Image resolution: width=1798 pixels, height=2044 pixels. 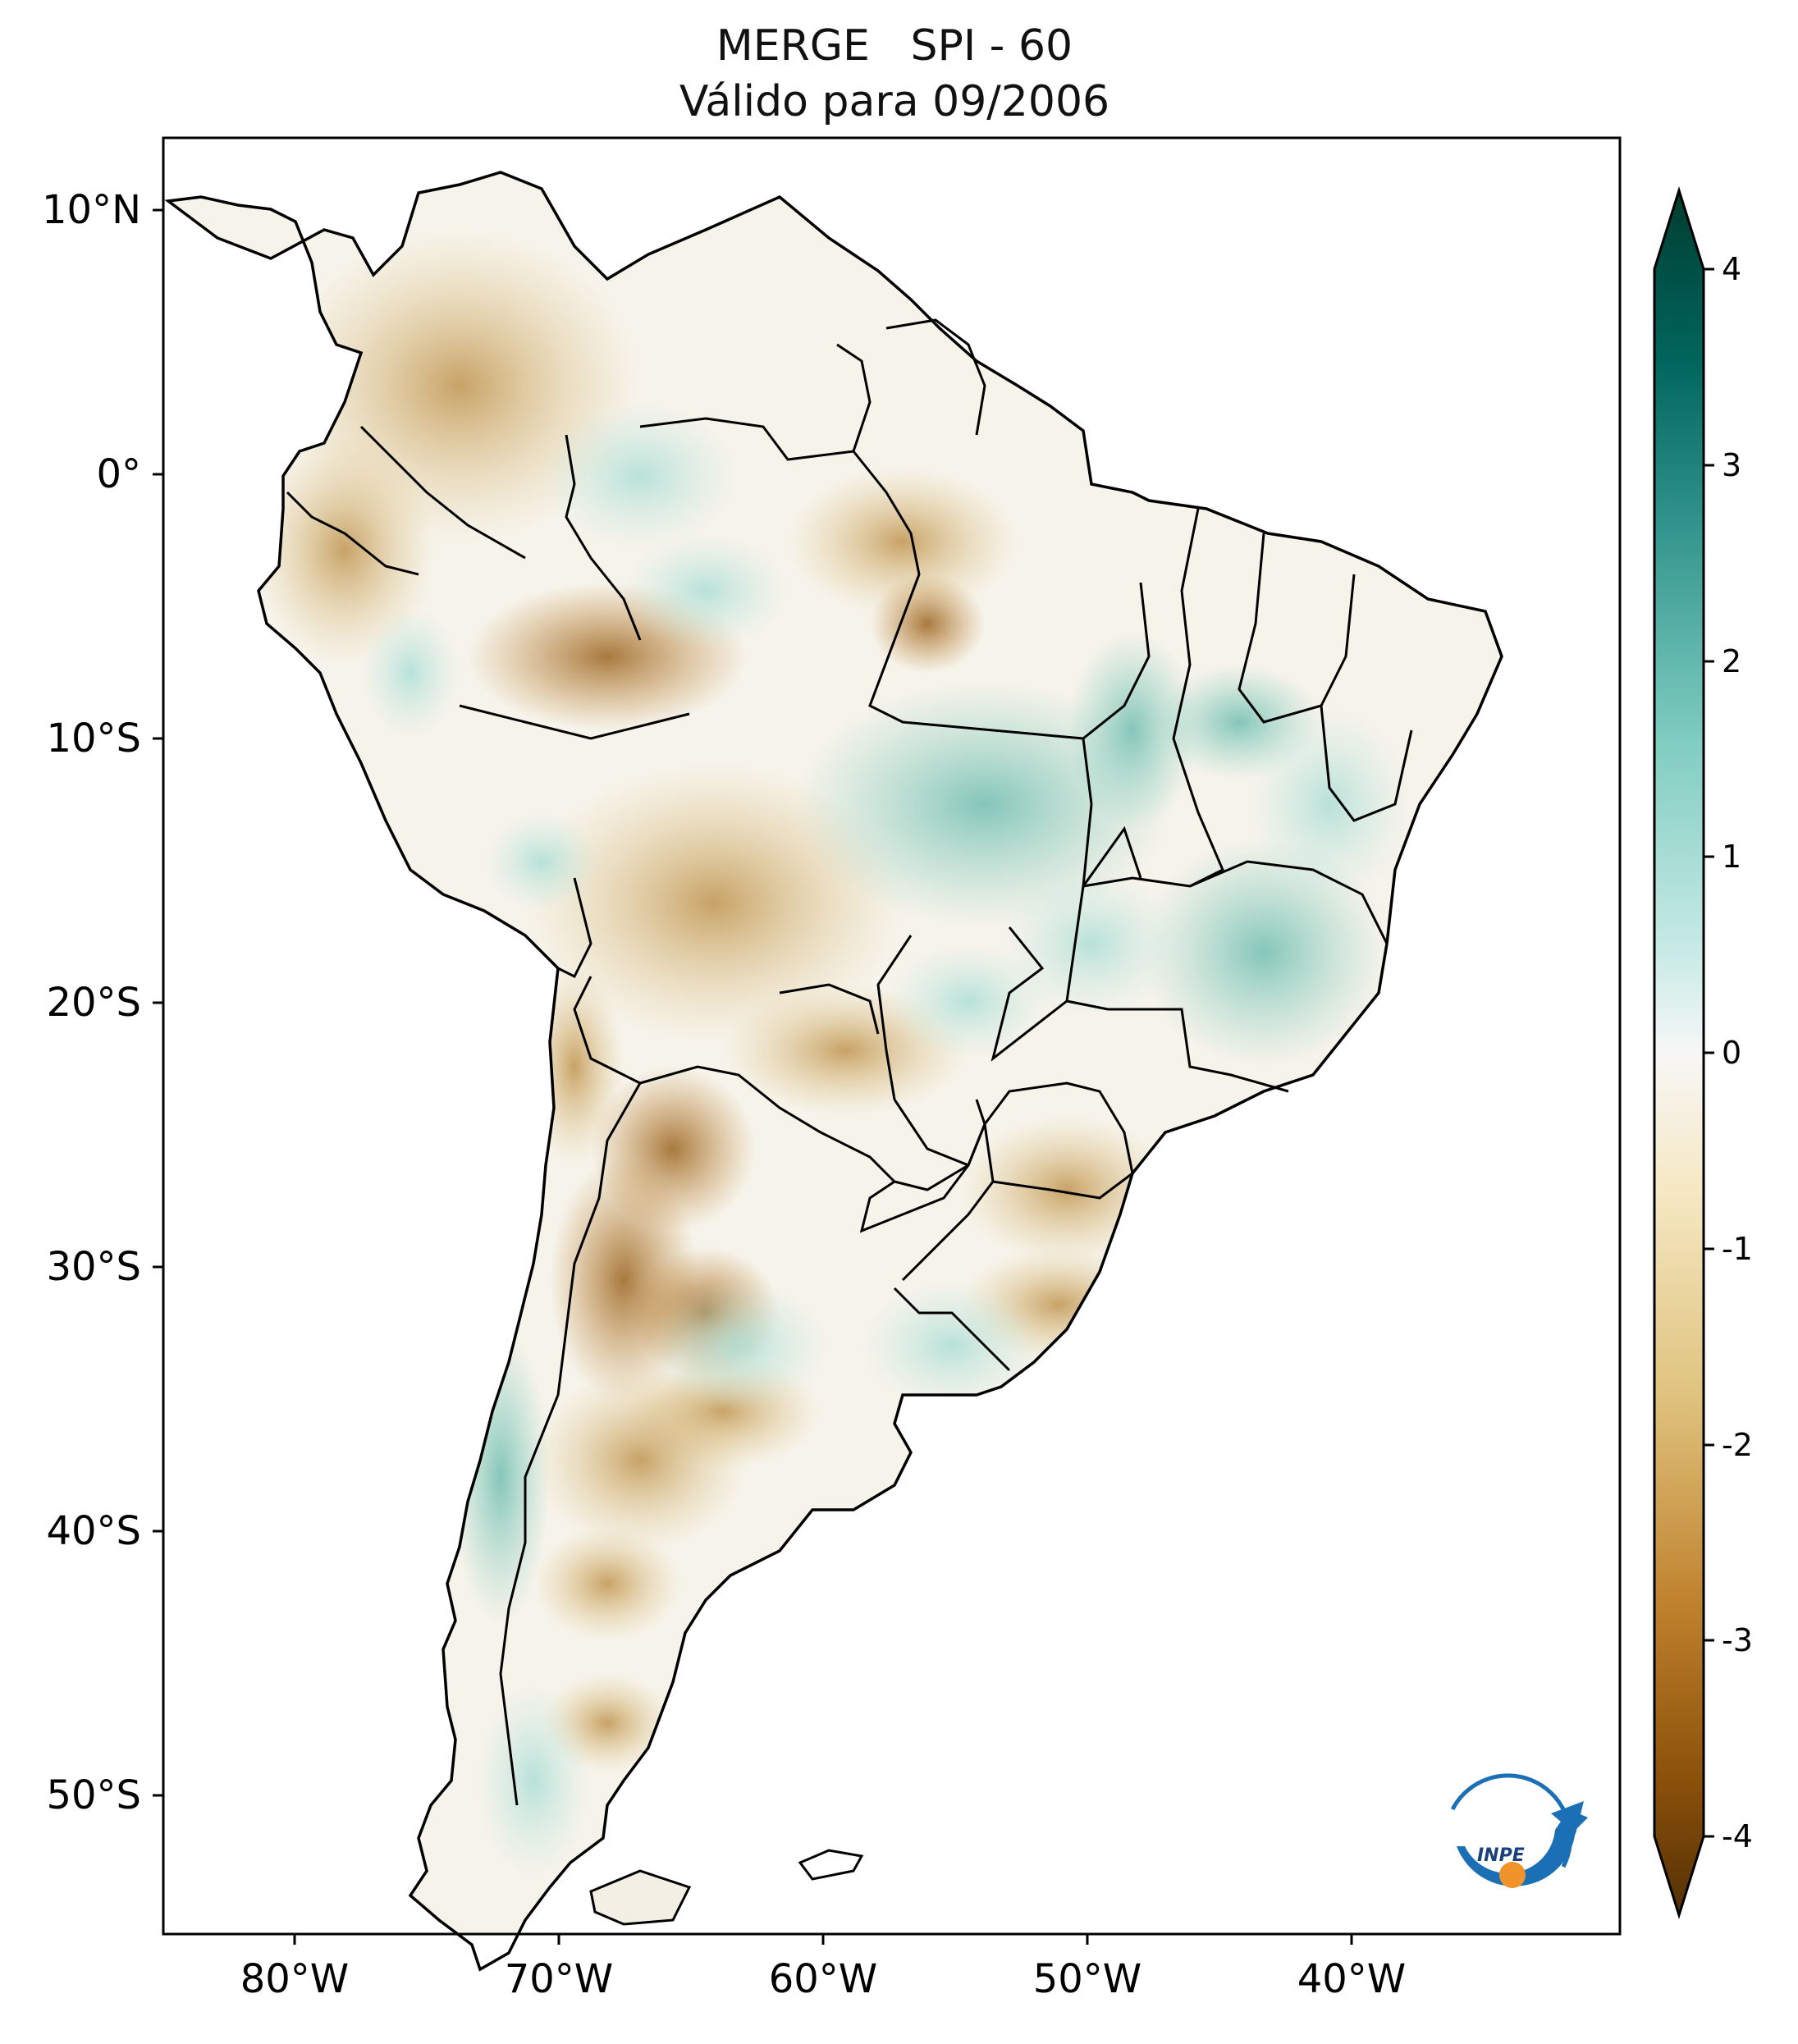 What do you see at coordinates (93, 1003) in the screenshot?
I see `lat-tick-20s: 20°S` at bounding box center [93, 1003].